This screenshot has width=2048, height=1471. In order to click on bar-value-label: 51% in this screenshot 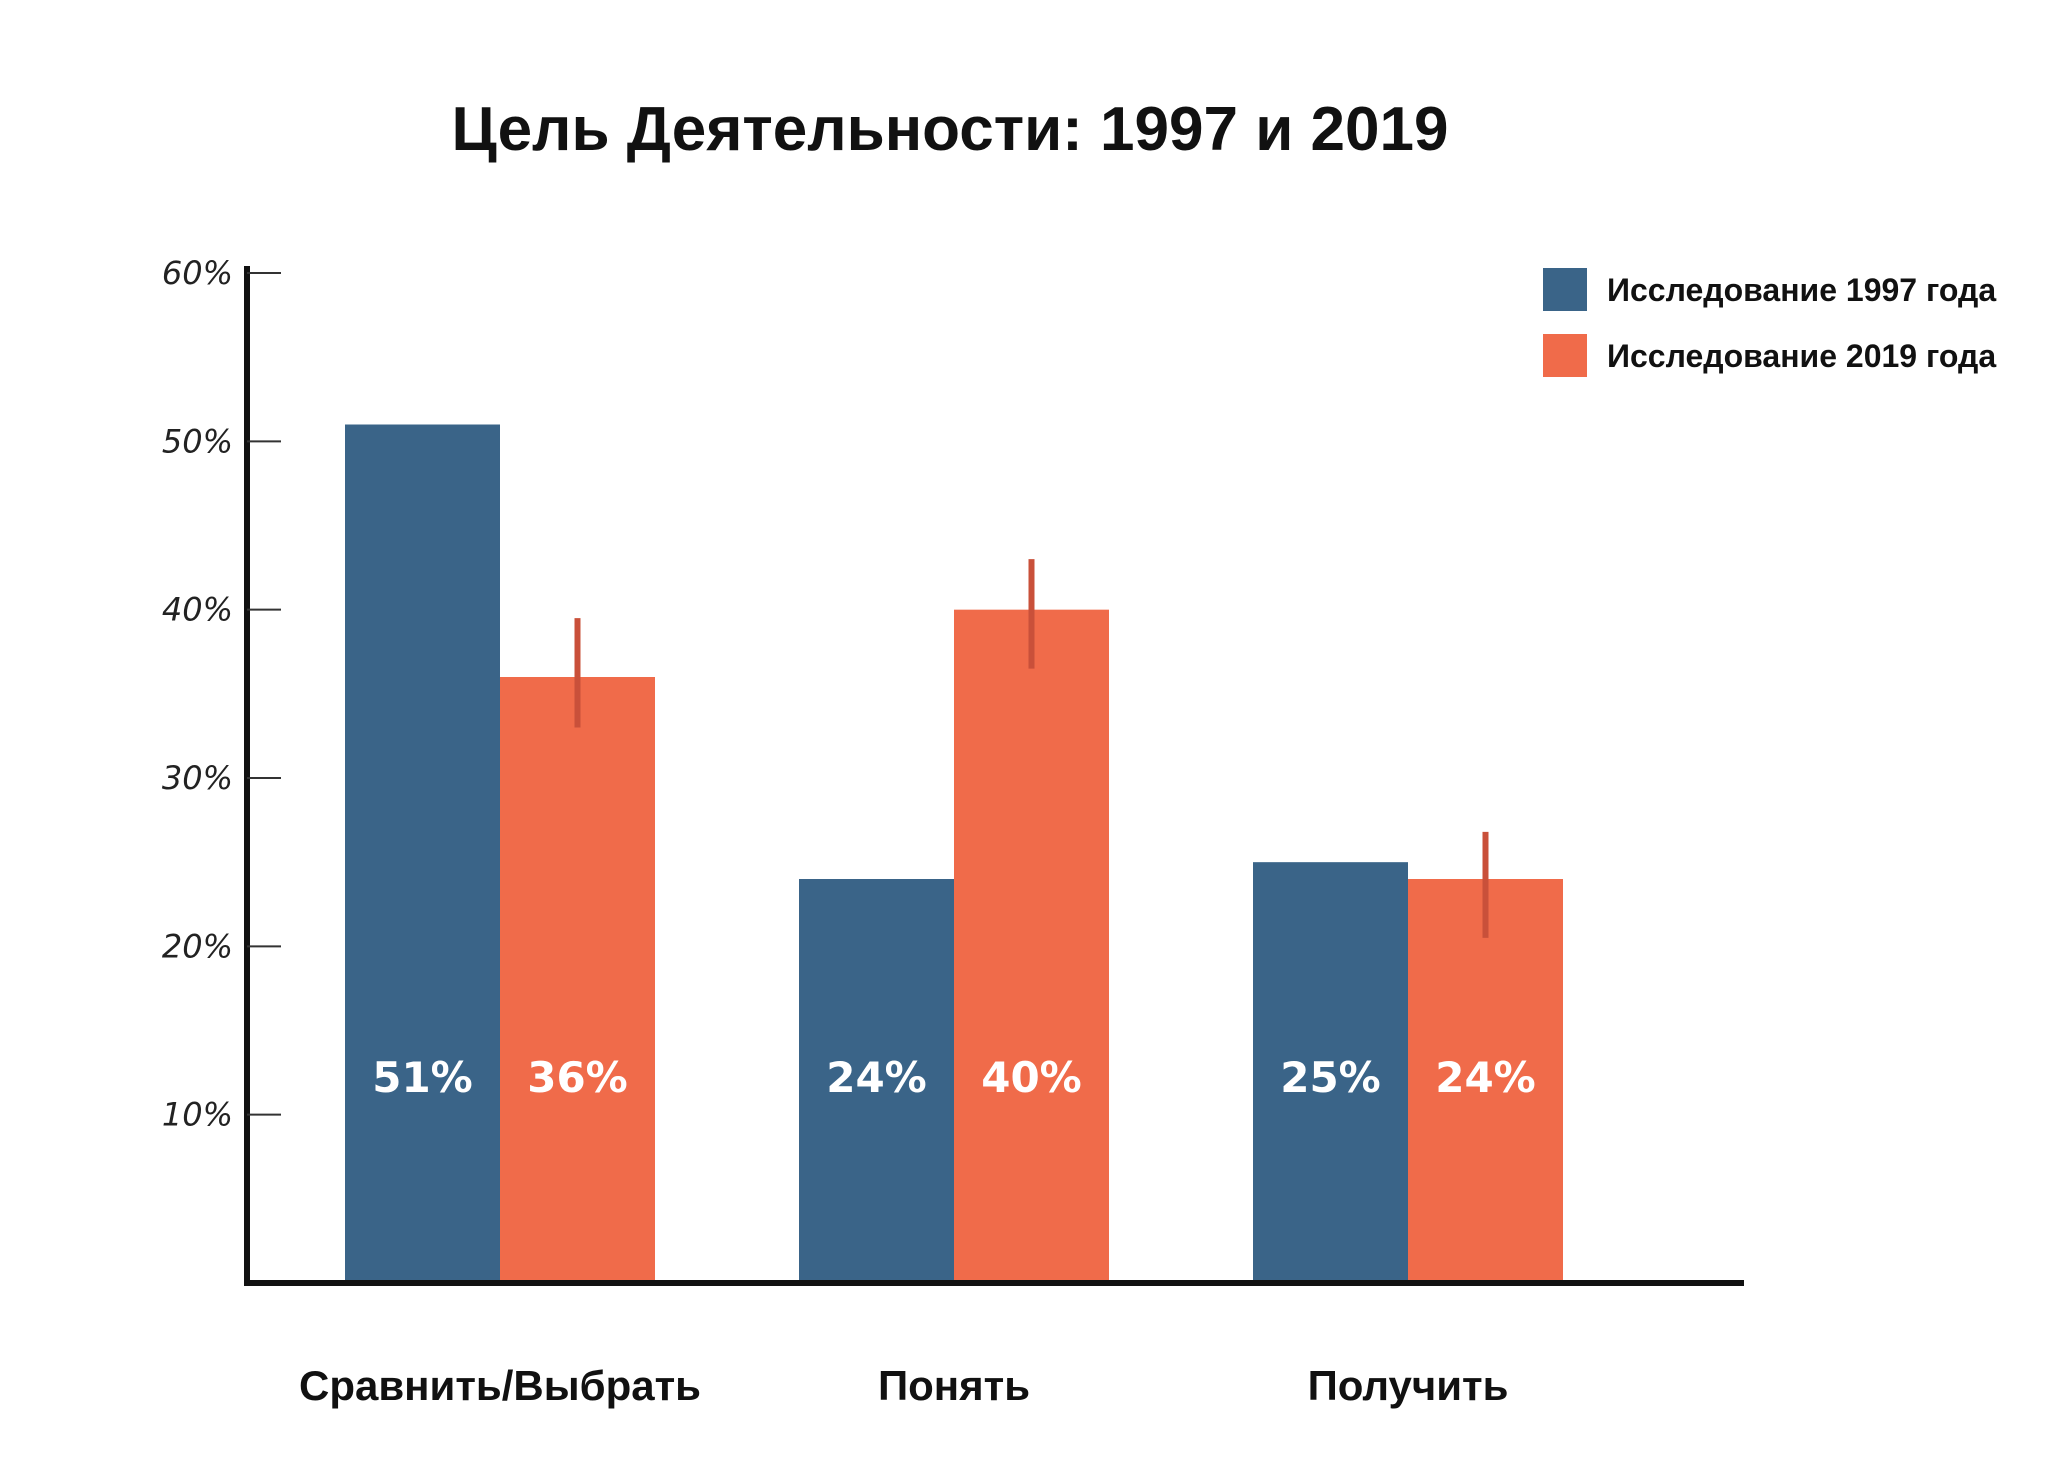, I will do `click(422, 1077)`.